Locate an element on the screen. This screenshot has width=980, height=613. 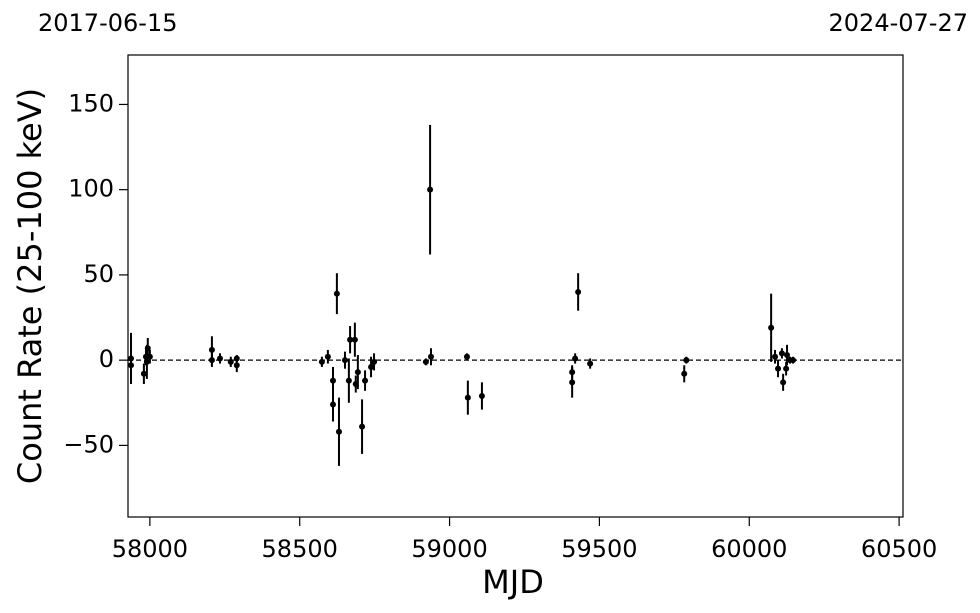
x-tick-label: 59500 is located at coordinates (599, 549).